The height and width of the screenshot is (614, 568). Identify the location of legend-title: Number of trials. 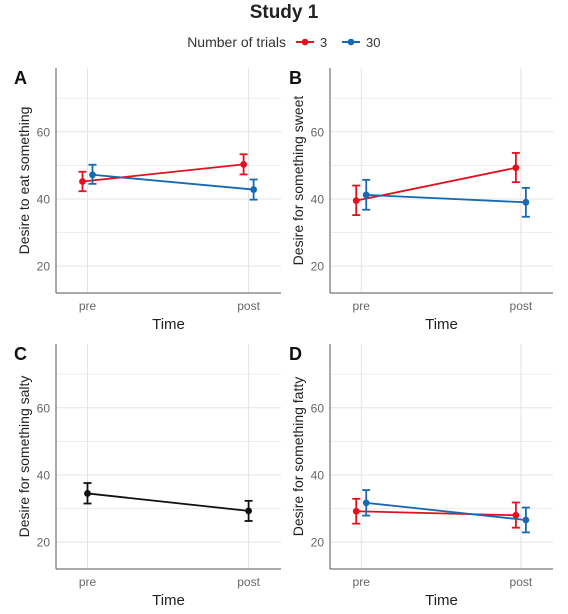
(236, 42).